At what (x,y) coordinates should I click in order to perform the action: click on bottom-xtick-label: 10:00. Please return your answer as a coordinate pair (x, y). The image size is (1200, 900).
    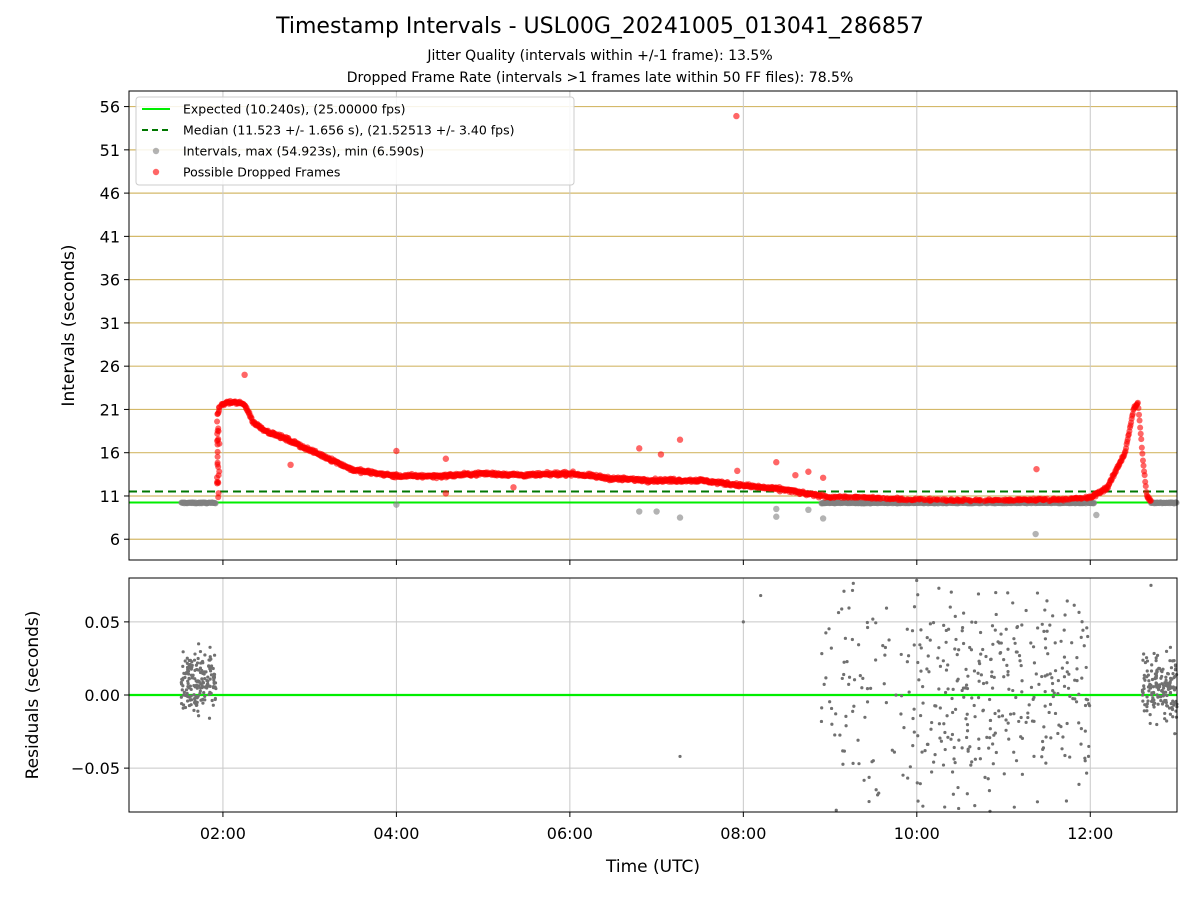
    Looking at the image, I should click on (917, 833).